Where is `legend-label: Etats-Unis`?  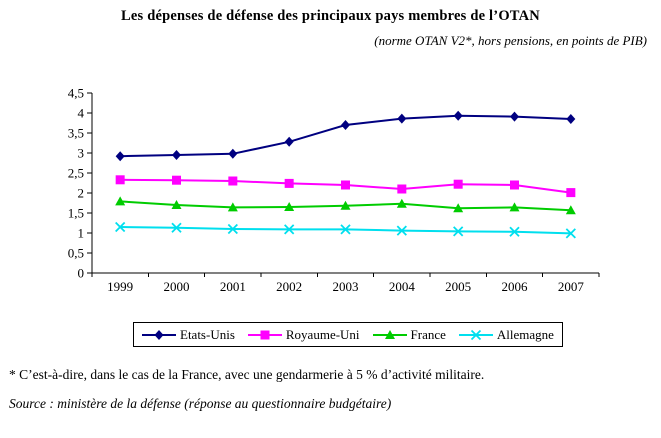 legend-label: Etats-Unis is located at coordinates (207, 334).